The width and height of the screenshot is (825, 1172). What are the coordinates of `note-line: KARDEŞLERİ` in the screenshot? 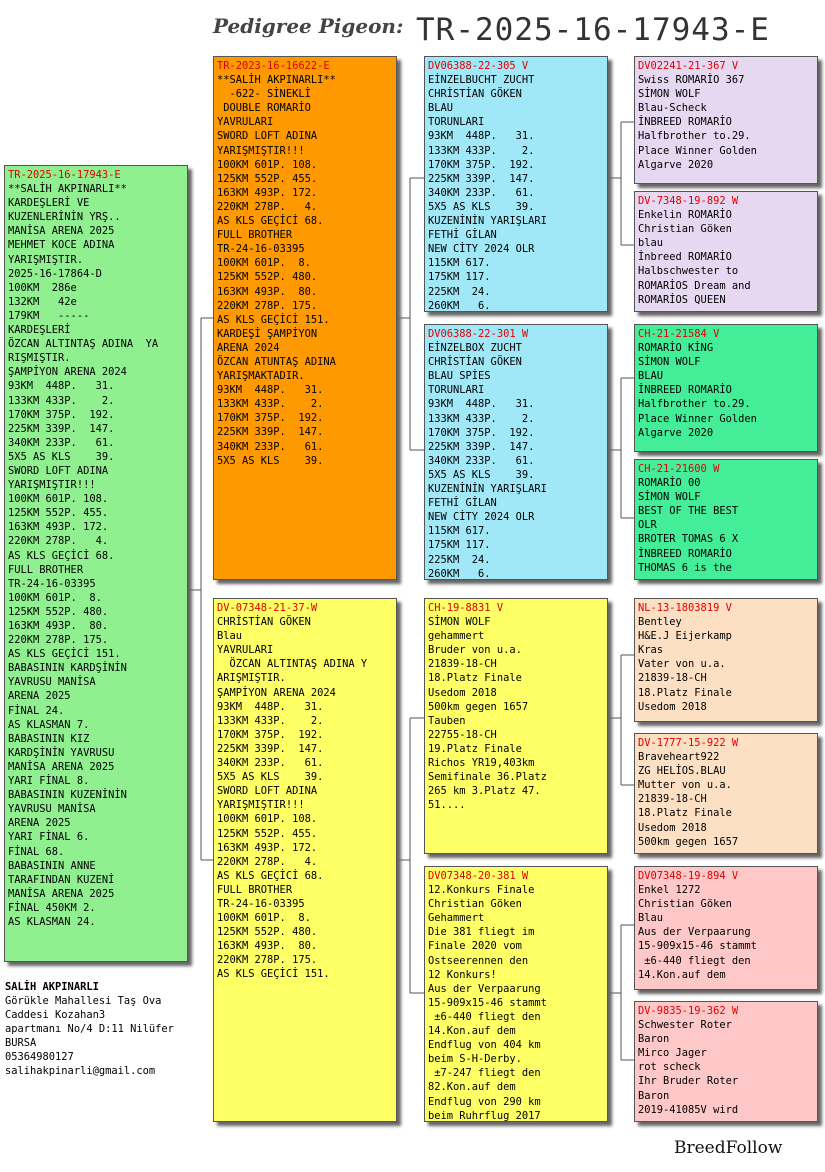 It's located at (39, 330).